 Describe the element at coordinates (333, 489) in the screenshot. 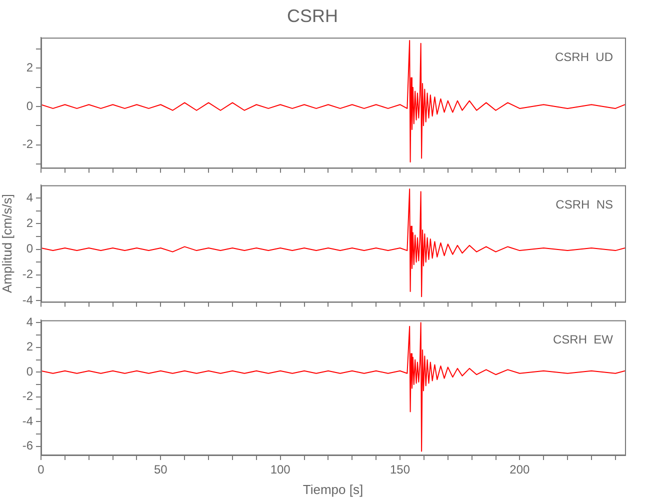

I see `x-axis-title: Tiempo [s]` at that location.